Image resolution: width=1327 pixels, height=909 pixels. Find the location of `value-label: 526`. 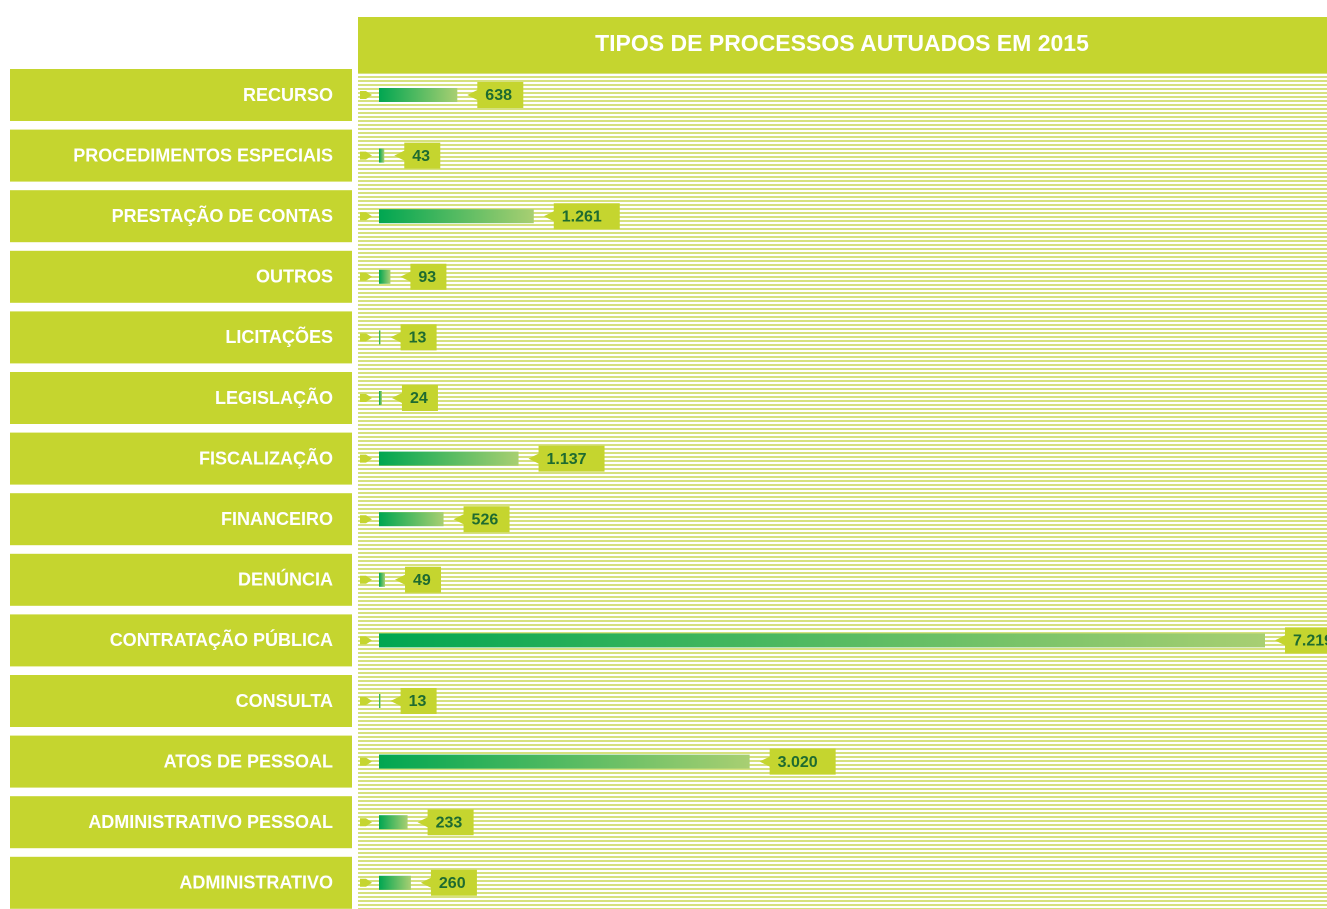

value-label: 526 is located at coordinates (485, 519).